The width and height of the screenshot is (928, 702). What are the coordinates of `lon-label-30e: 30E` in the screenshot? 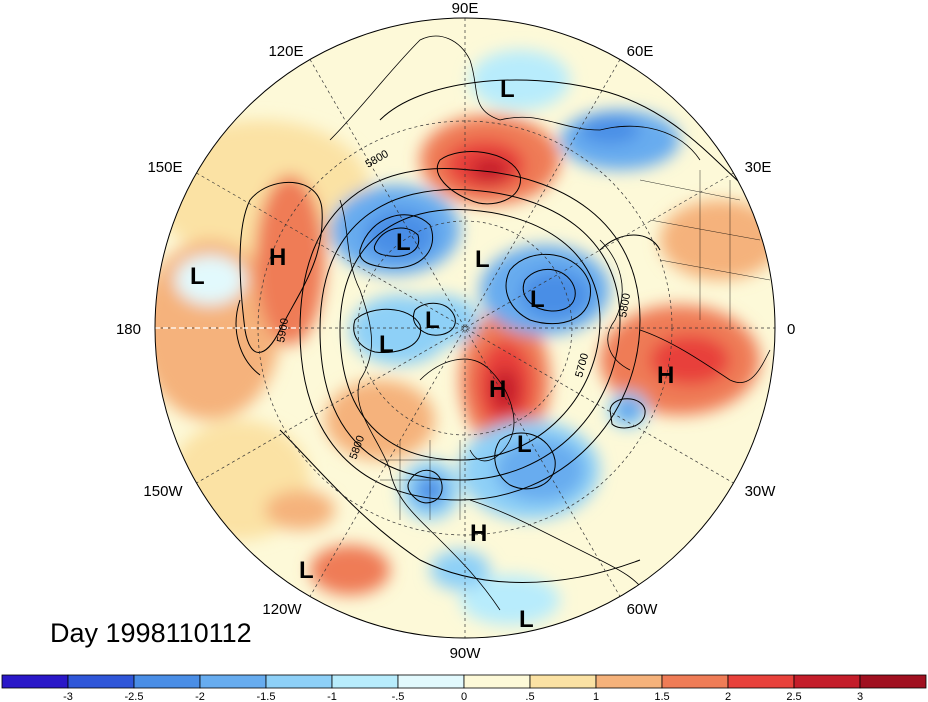 It's located at (758, 167).